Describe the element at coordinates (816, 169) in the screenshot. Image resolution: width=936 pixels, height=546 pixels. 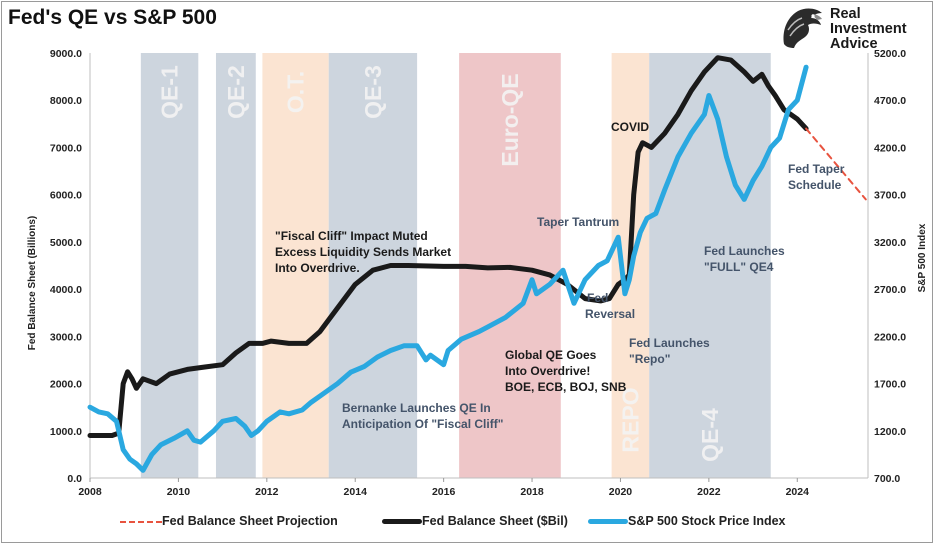
I see `annotation-fed-taper-line-1: Fed Taper` at that location.